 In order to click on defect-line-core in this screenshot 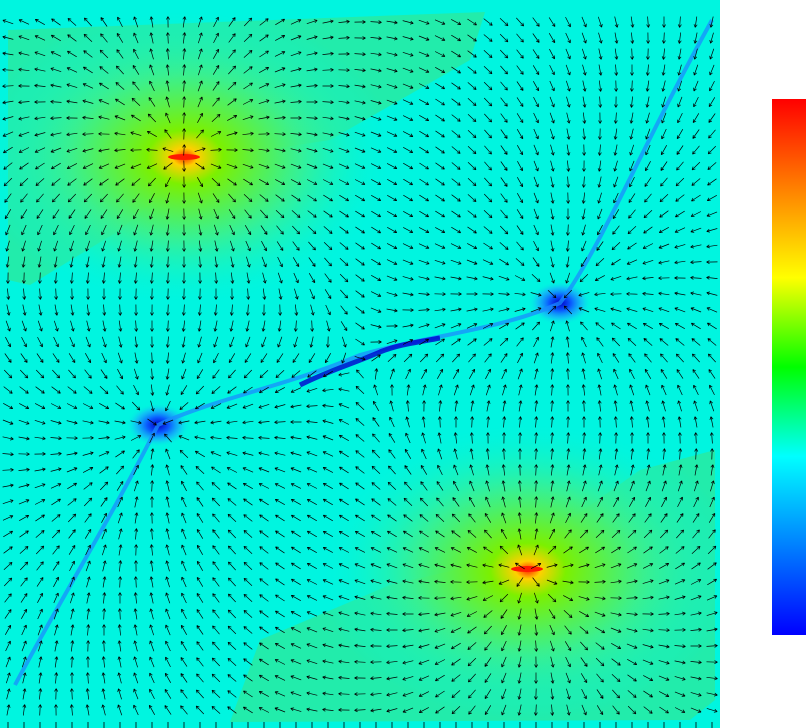, I will do `click(369, 361)`.